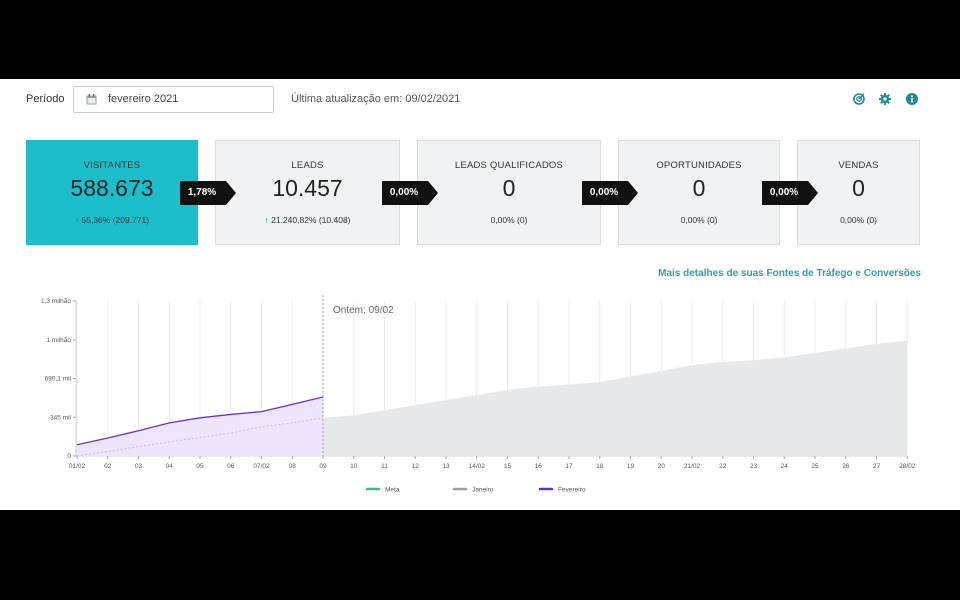  I want to click on x-tick-label: 10, so click(354, 466).